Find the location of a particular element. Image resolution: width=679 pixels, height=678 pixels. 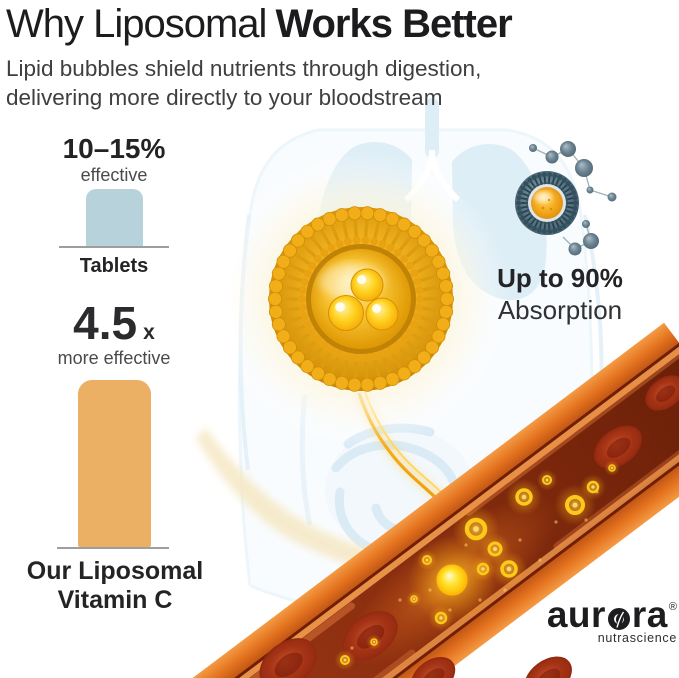

tablets-effectiveness-qualifier: effective is located at coordinates (114, 175).